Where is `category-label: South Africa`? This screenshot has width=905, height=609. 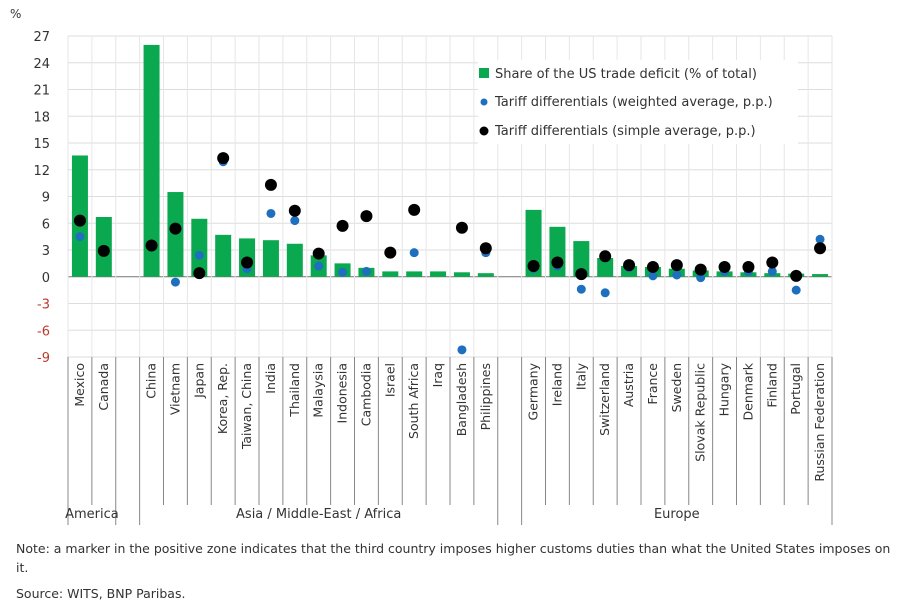 category-label: South Africa is located at coordinates (413, 401).